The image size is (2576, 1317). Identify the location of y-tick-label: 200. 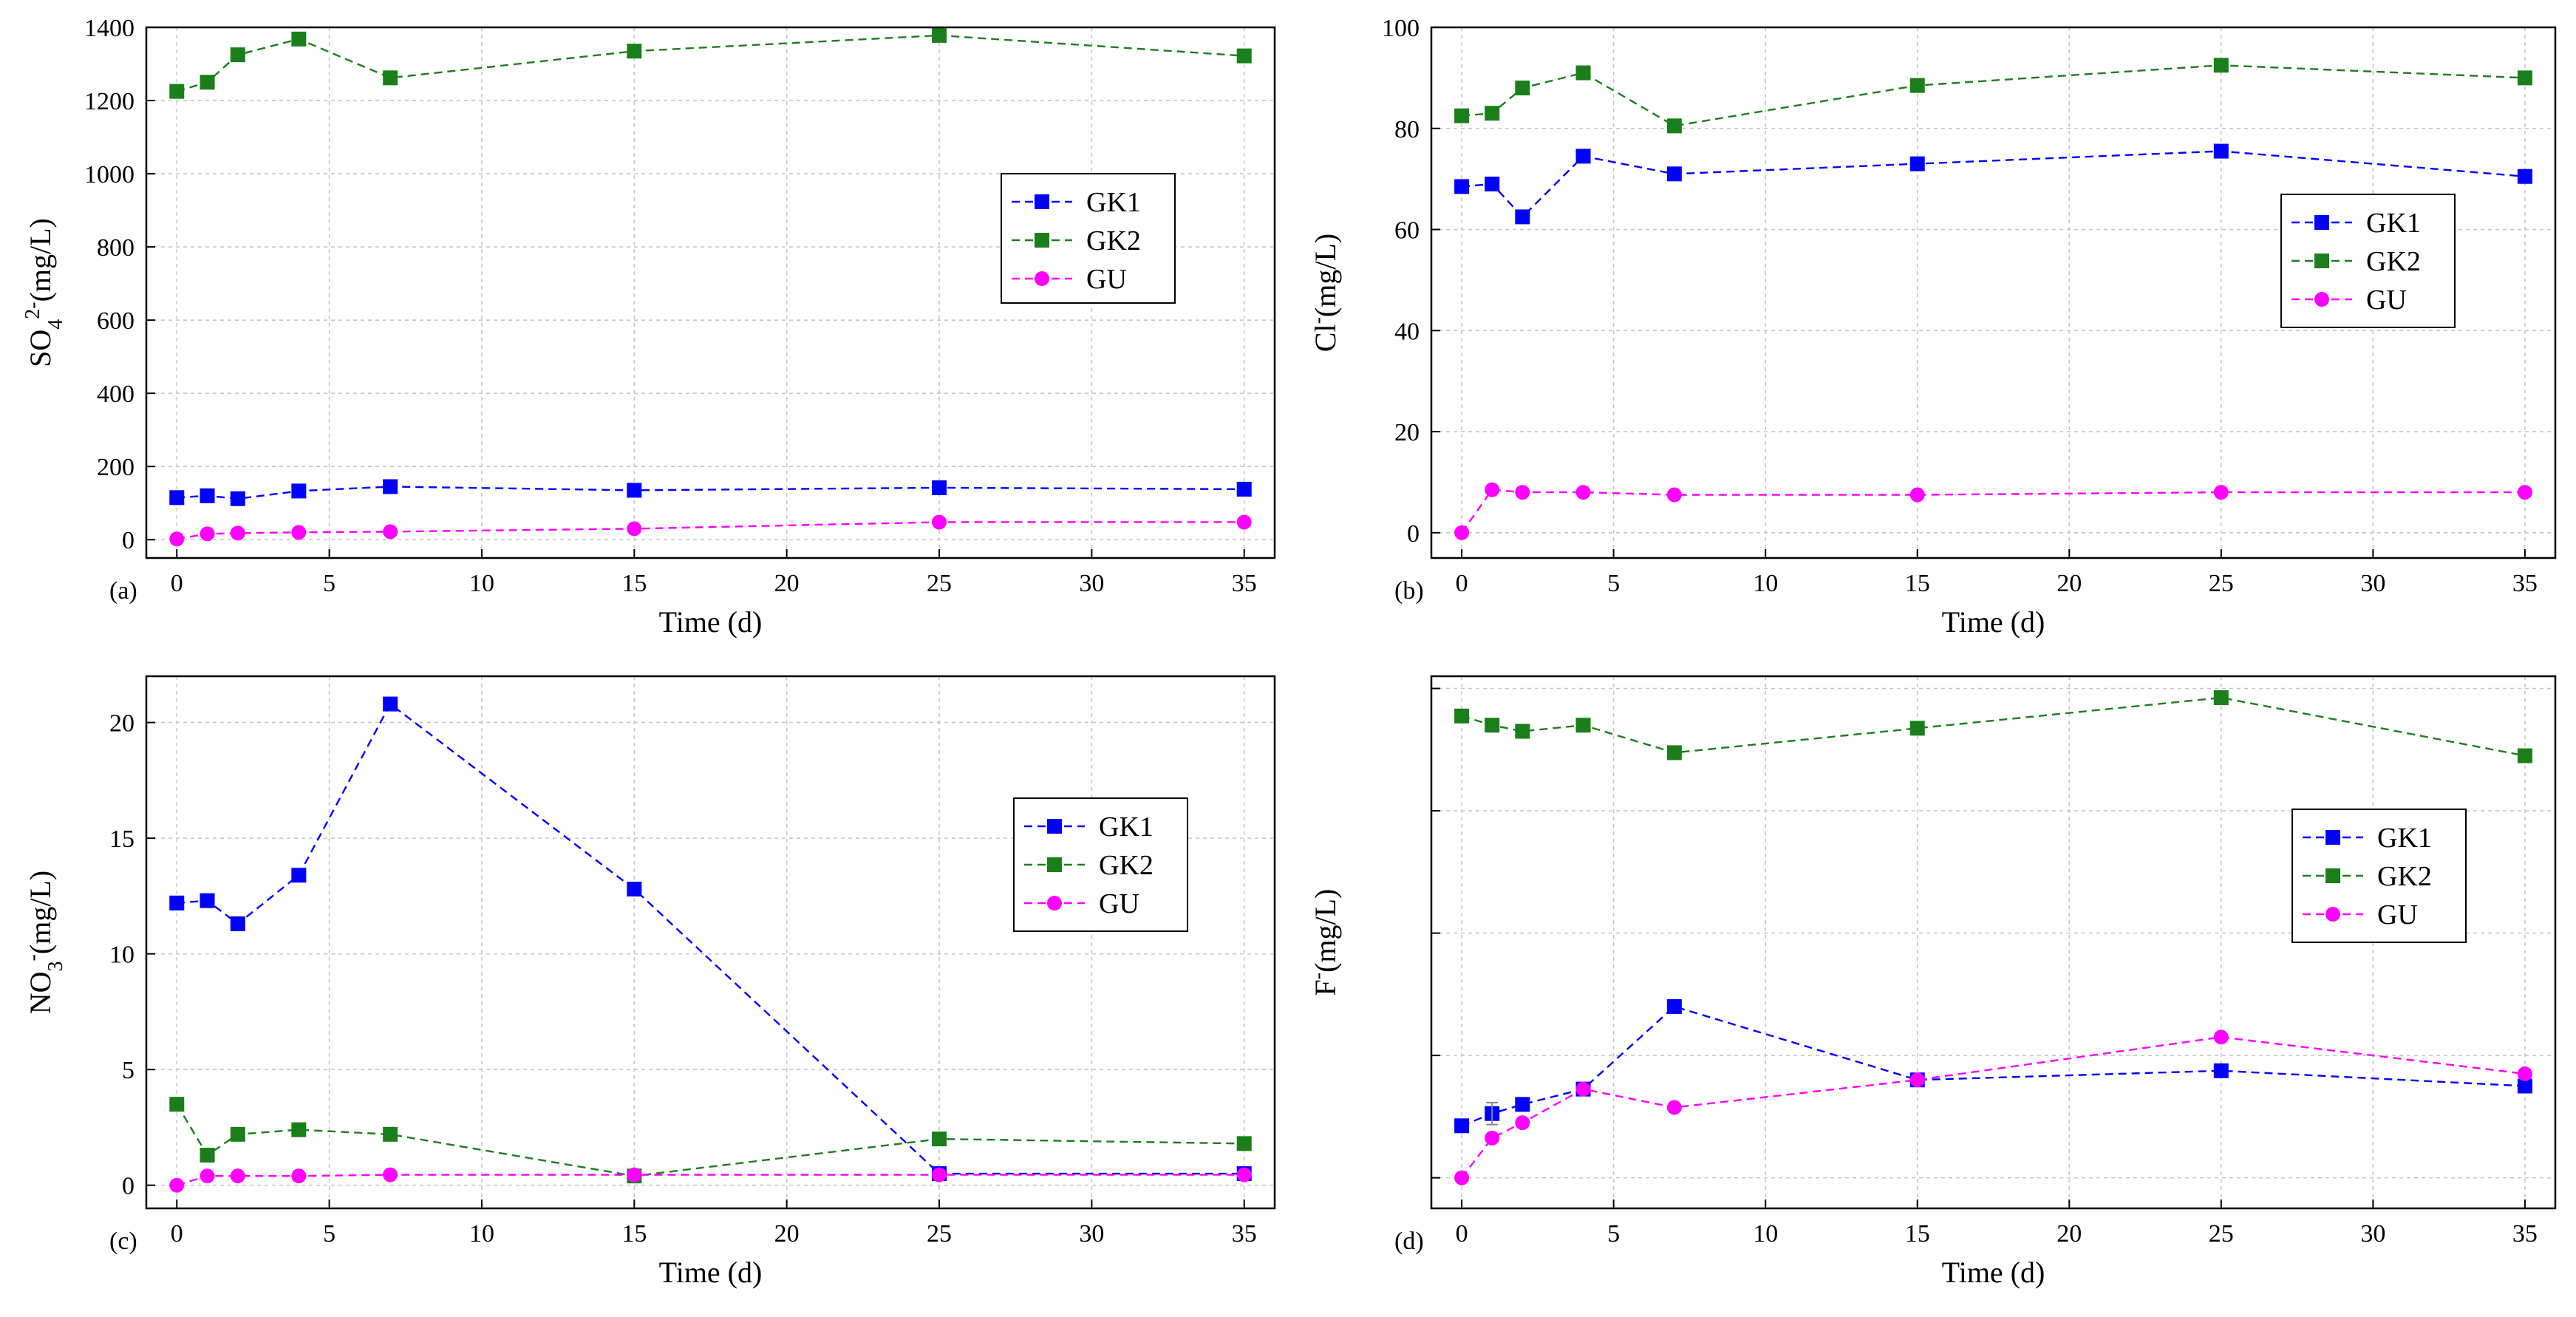
(115, 468).